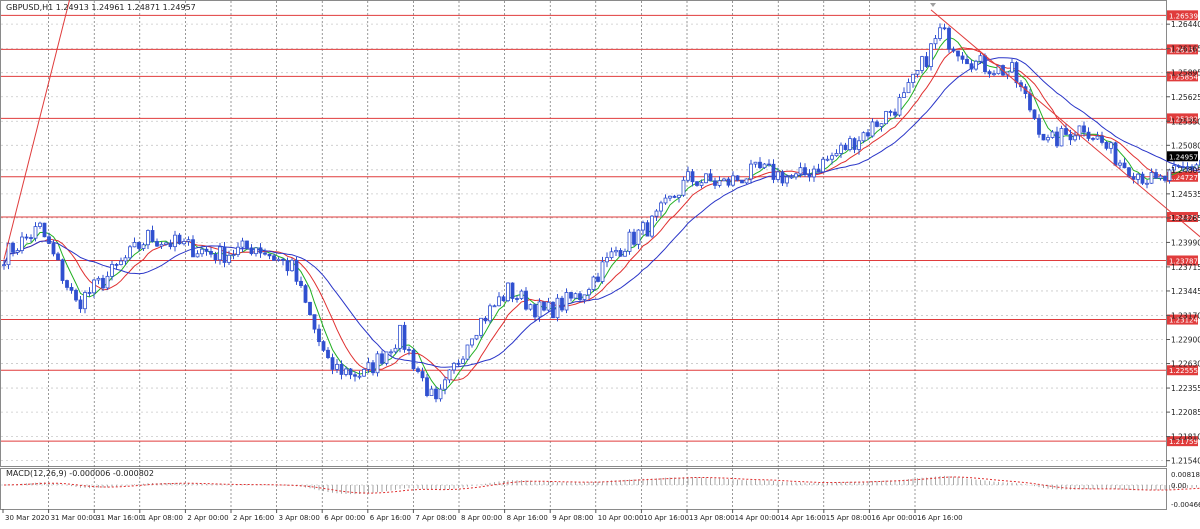 The image size is (1200, 529). I want to click on price-tick-label: 1.21540, so click(1185, 461).